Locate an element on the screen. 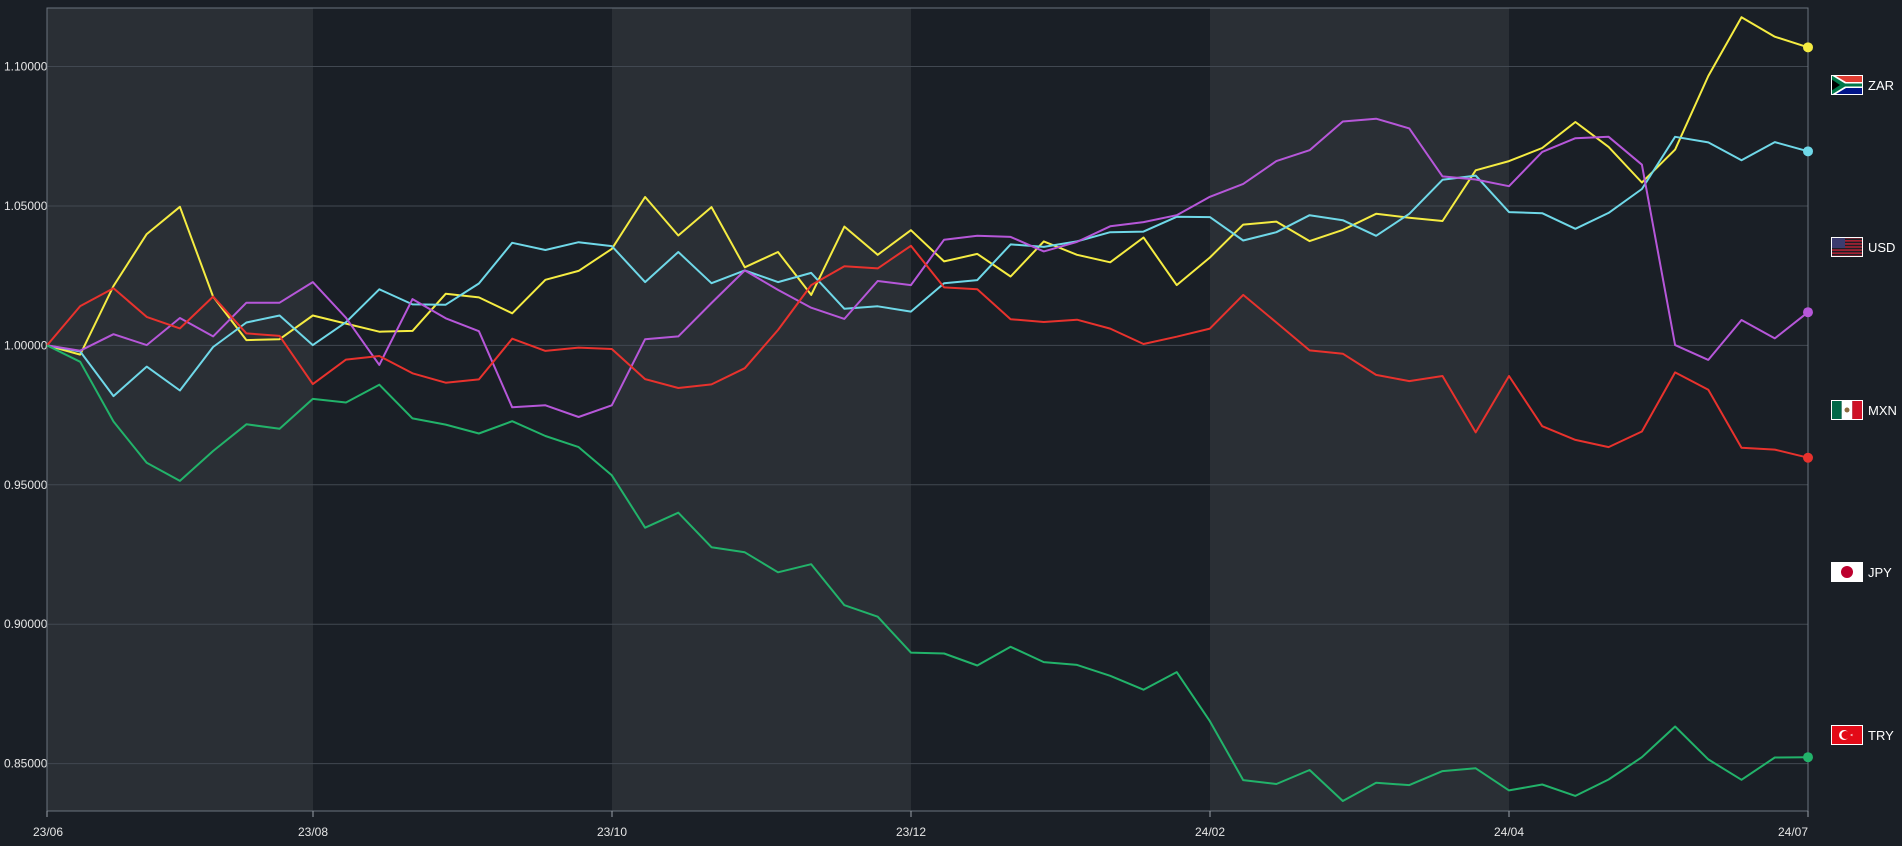 The image size is (1902, 846). y-tick-label: 1.10000 is located at coordinates (26, 67).